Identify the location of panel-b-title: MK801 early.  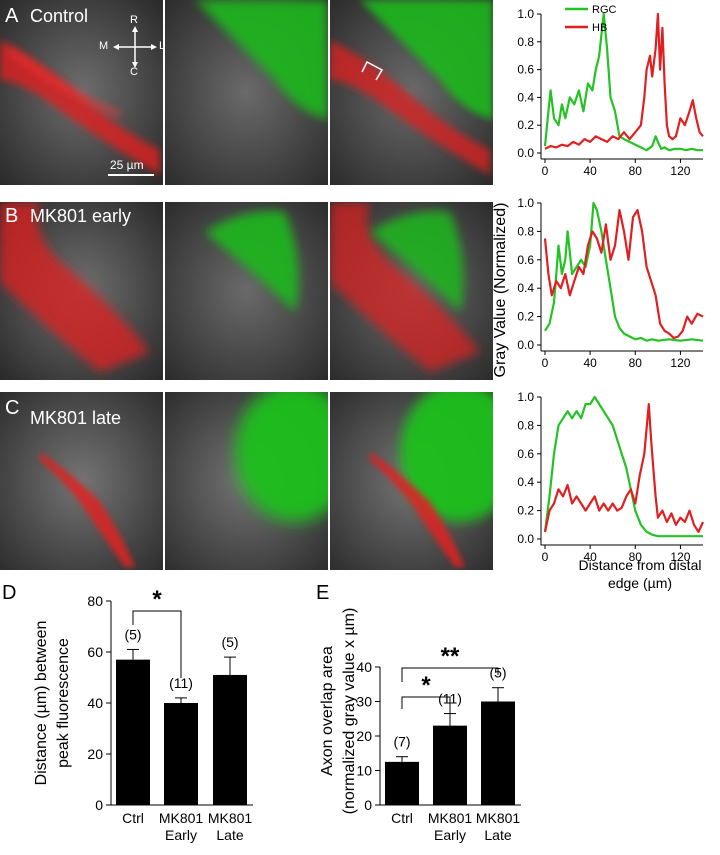
(81, 216).